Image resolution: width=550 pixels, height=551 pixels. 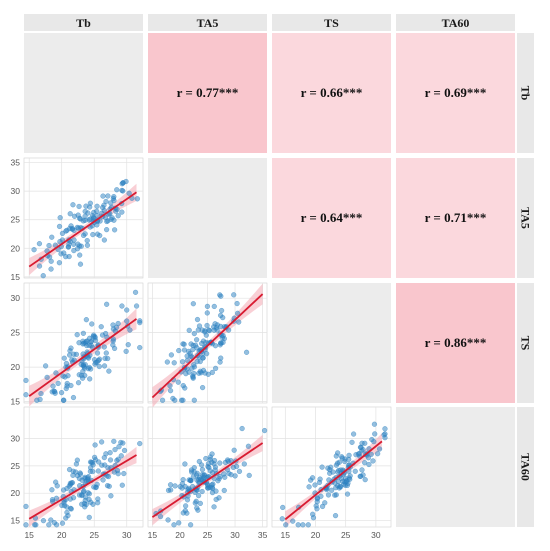 What do you see at coordinates (207, 346) in the screenshot?
I see `regression-line` at bounding box center [207, 346].